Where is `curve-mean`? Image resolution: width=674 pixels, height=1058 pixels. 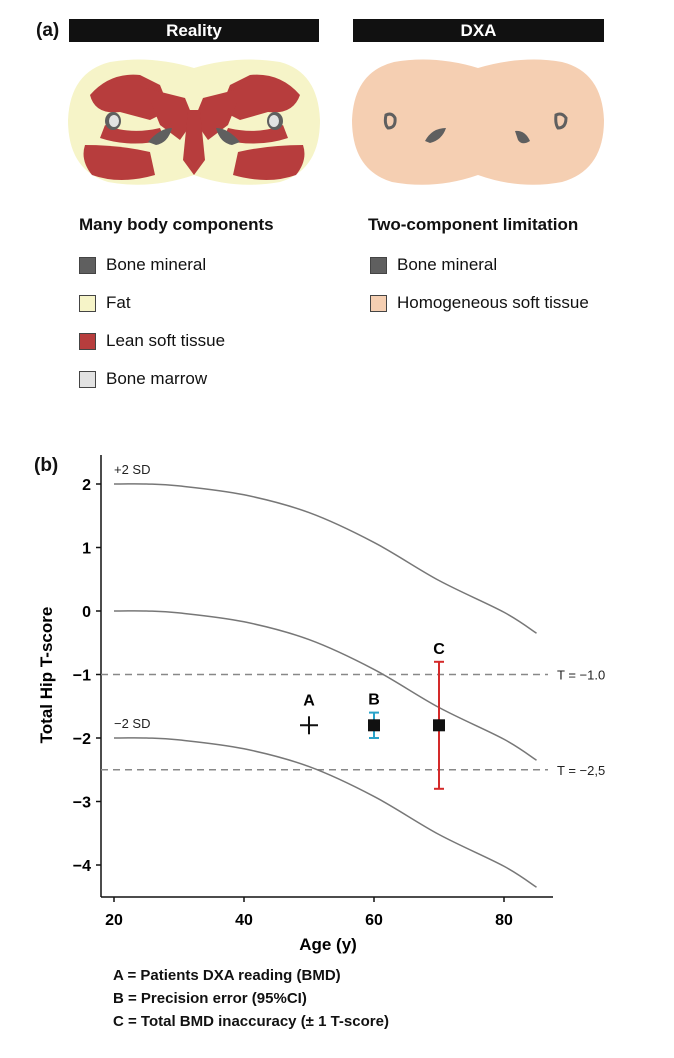
curve-mean is located at coordinates (325, 685).